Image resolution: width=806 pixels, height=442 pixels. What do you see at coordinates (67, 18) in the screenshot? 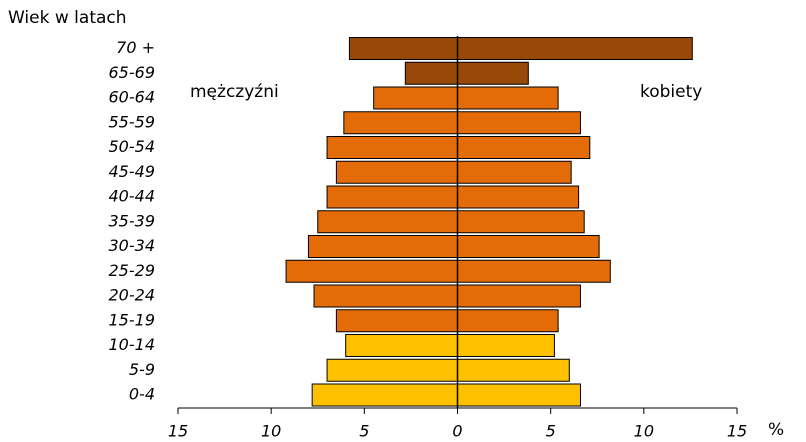
I see `y-axis-label: Wiek w latach` at bounding box center [67, 18].